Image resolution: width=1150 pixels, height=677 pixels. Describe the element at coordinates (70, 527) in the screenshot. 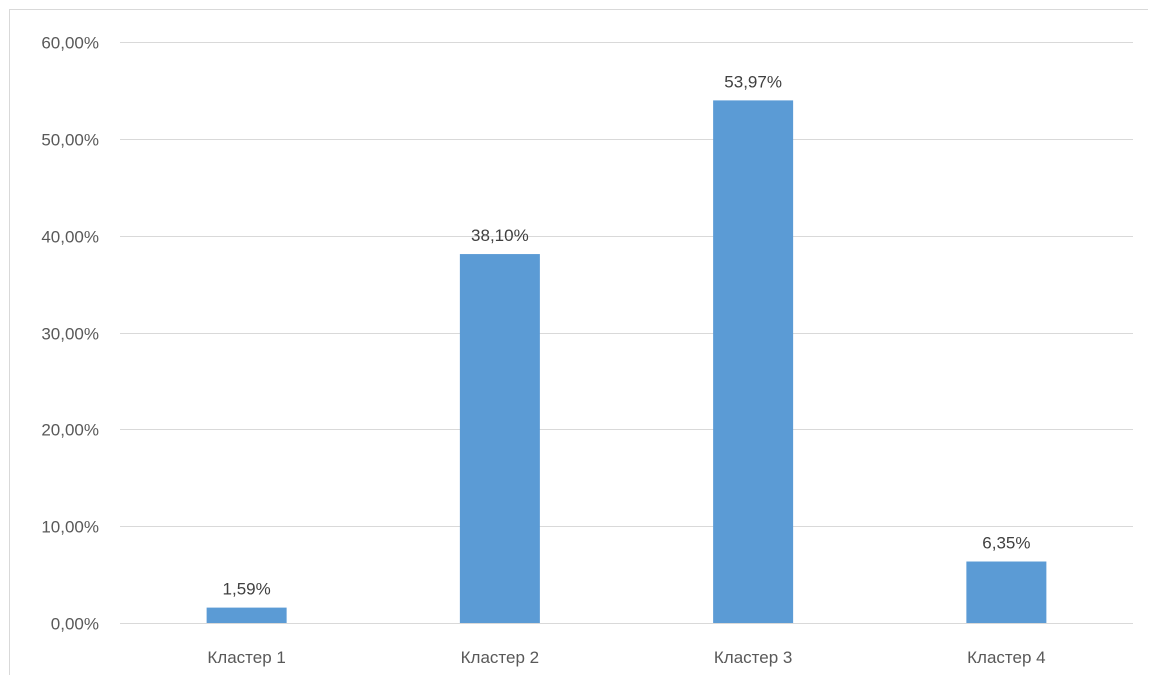

I see `y-tick-label: 10,00%` at that location.